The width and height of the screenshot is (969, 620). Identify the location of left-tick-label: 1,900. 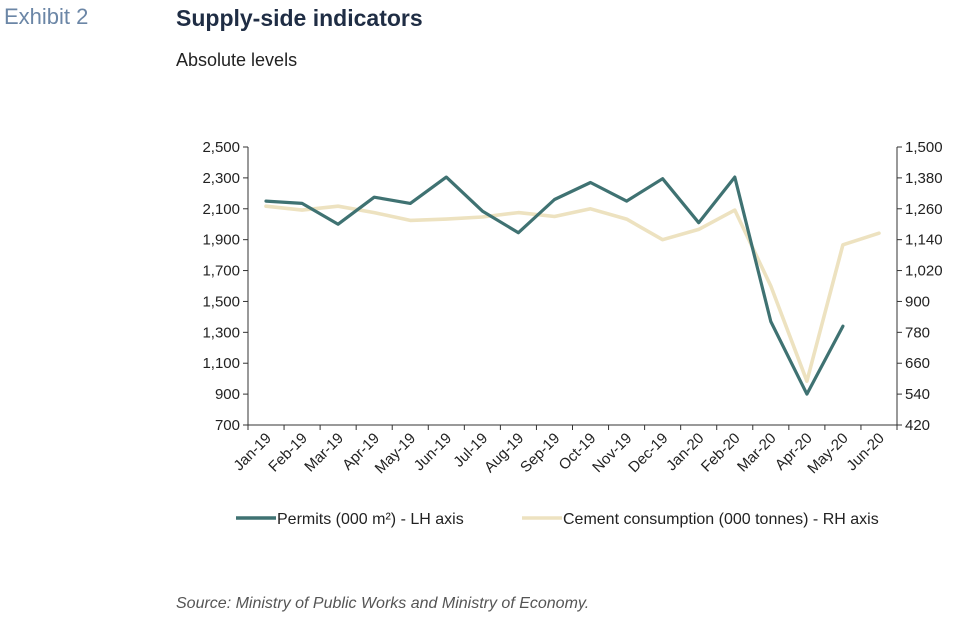
(221, 240).